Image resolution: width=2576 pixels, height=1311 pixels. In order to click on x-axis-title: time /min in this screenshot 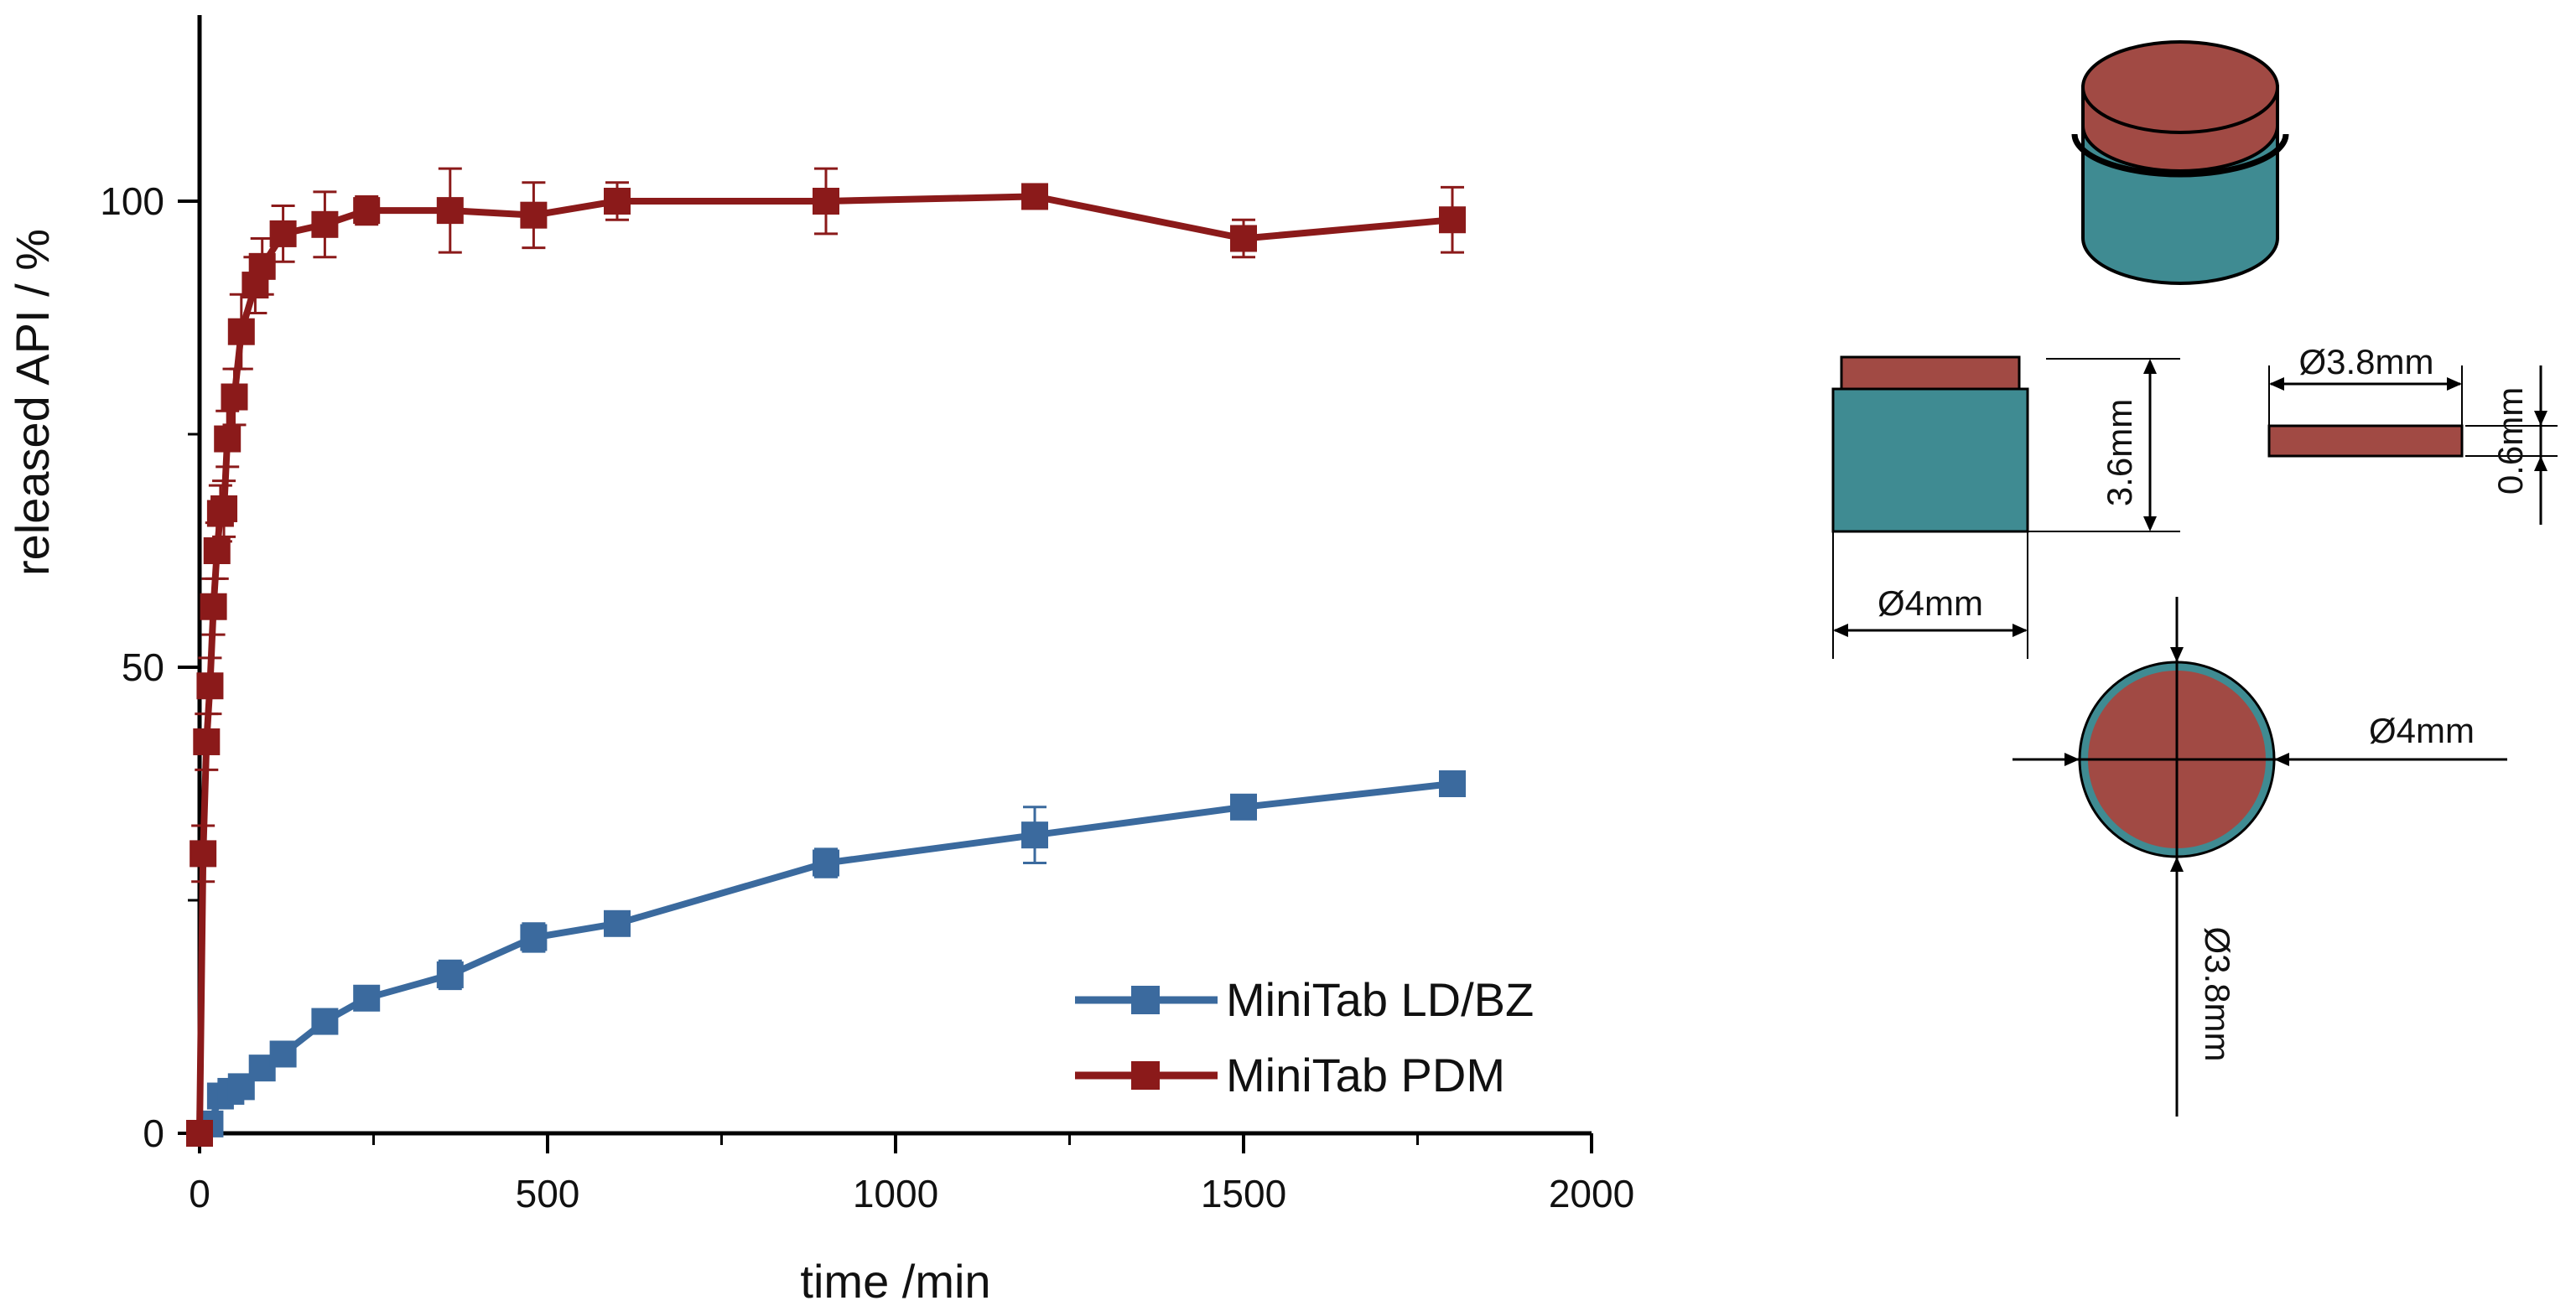, I will do `click(895, 1281)`.